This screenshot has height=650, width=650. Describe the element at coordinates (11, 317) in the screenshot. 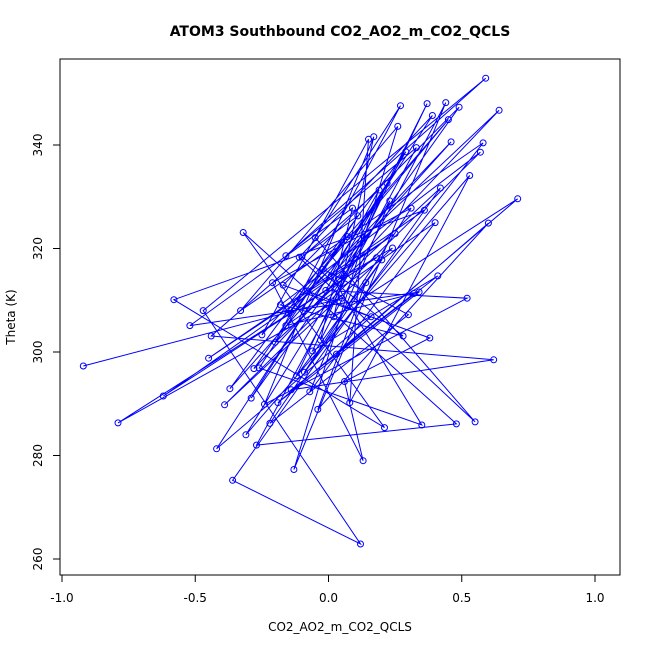

I see `y-axis-label: Theta (K)` at that location.